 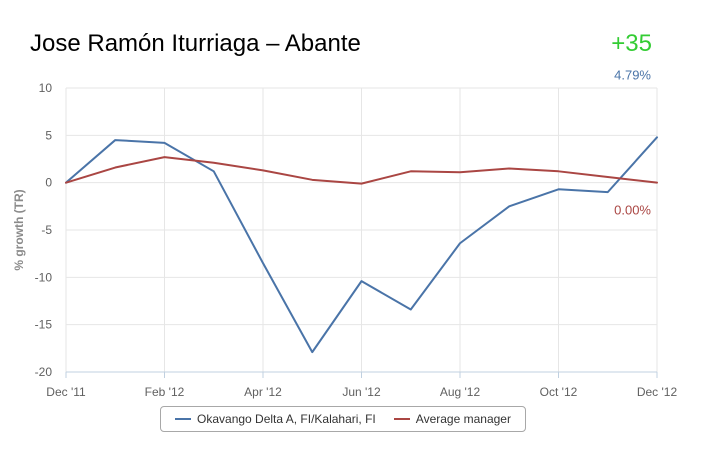 I want to click on y-tick-label: -10, so click(x=44, y=277).